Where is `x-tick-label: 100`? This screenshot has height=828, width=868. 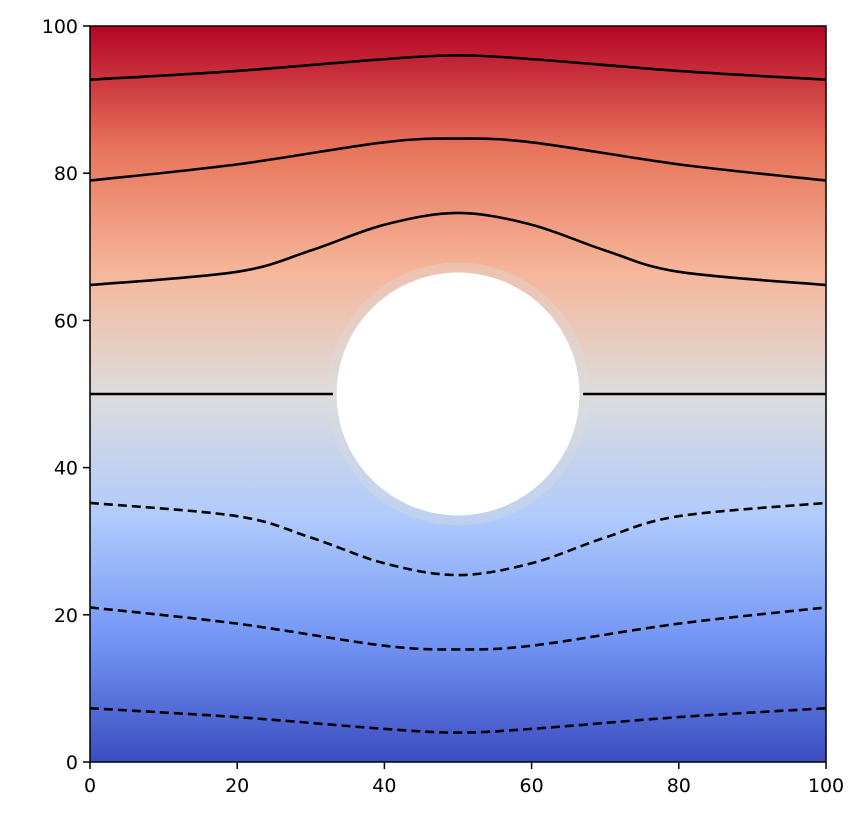 x-tick-label: 100 is located at coordinates (826, 786).